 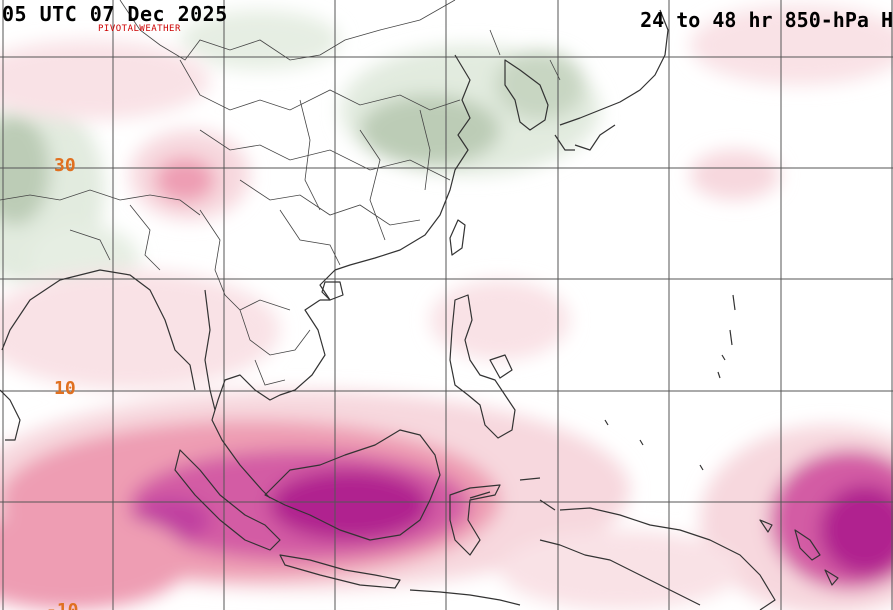 I want to click on latitude-label-10: 10, so click(x=65, y=388).